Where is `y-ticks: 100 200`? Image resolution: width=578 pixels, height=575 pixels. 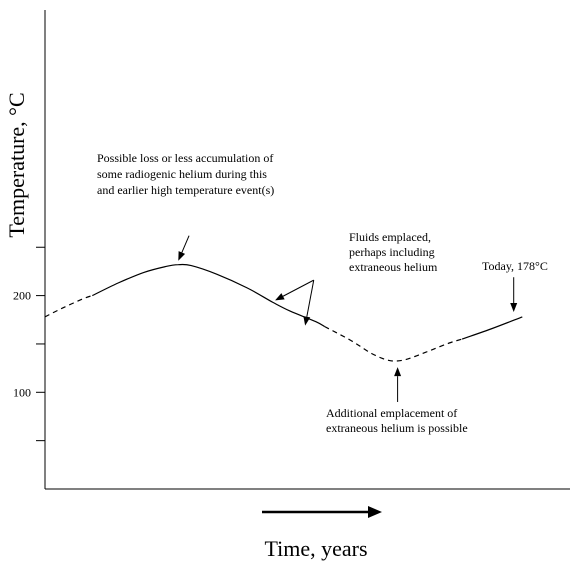
y-ticks: 100 200 is located at coordinates (29, 344).